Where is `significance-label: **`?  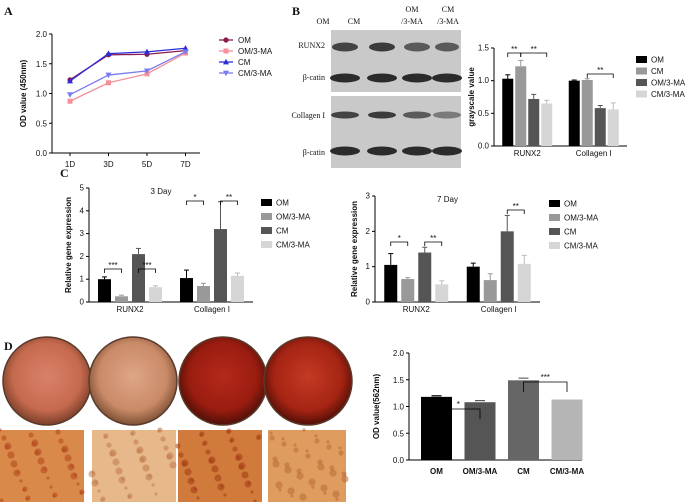 significance-label: ** is located at coordinates (516, 206).